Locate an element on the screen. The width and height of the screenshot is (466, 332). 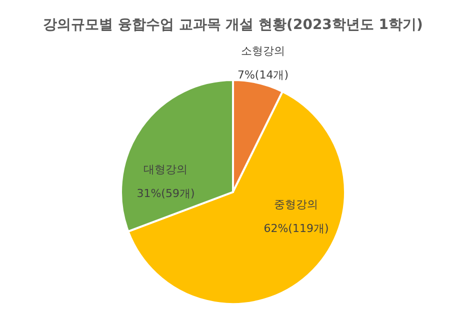
data-label: 31%(59개) is located at coordinates (165, 193).